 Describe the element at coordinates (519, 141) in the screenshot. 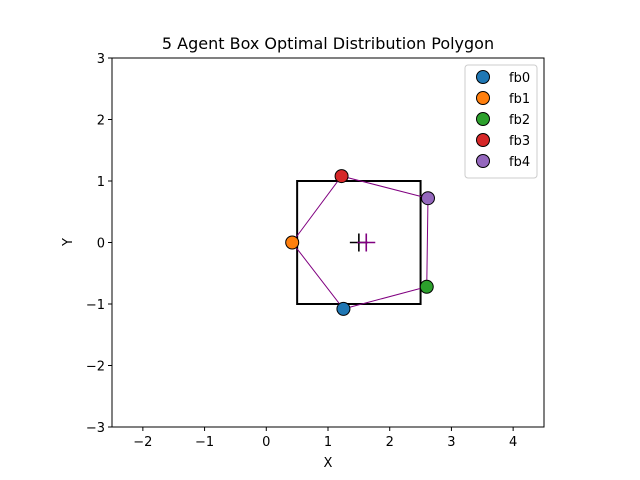

I see `legend-label-fb3: fb3` at that location.